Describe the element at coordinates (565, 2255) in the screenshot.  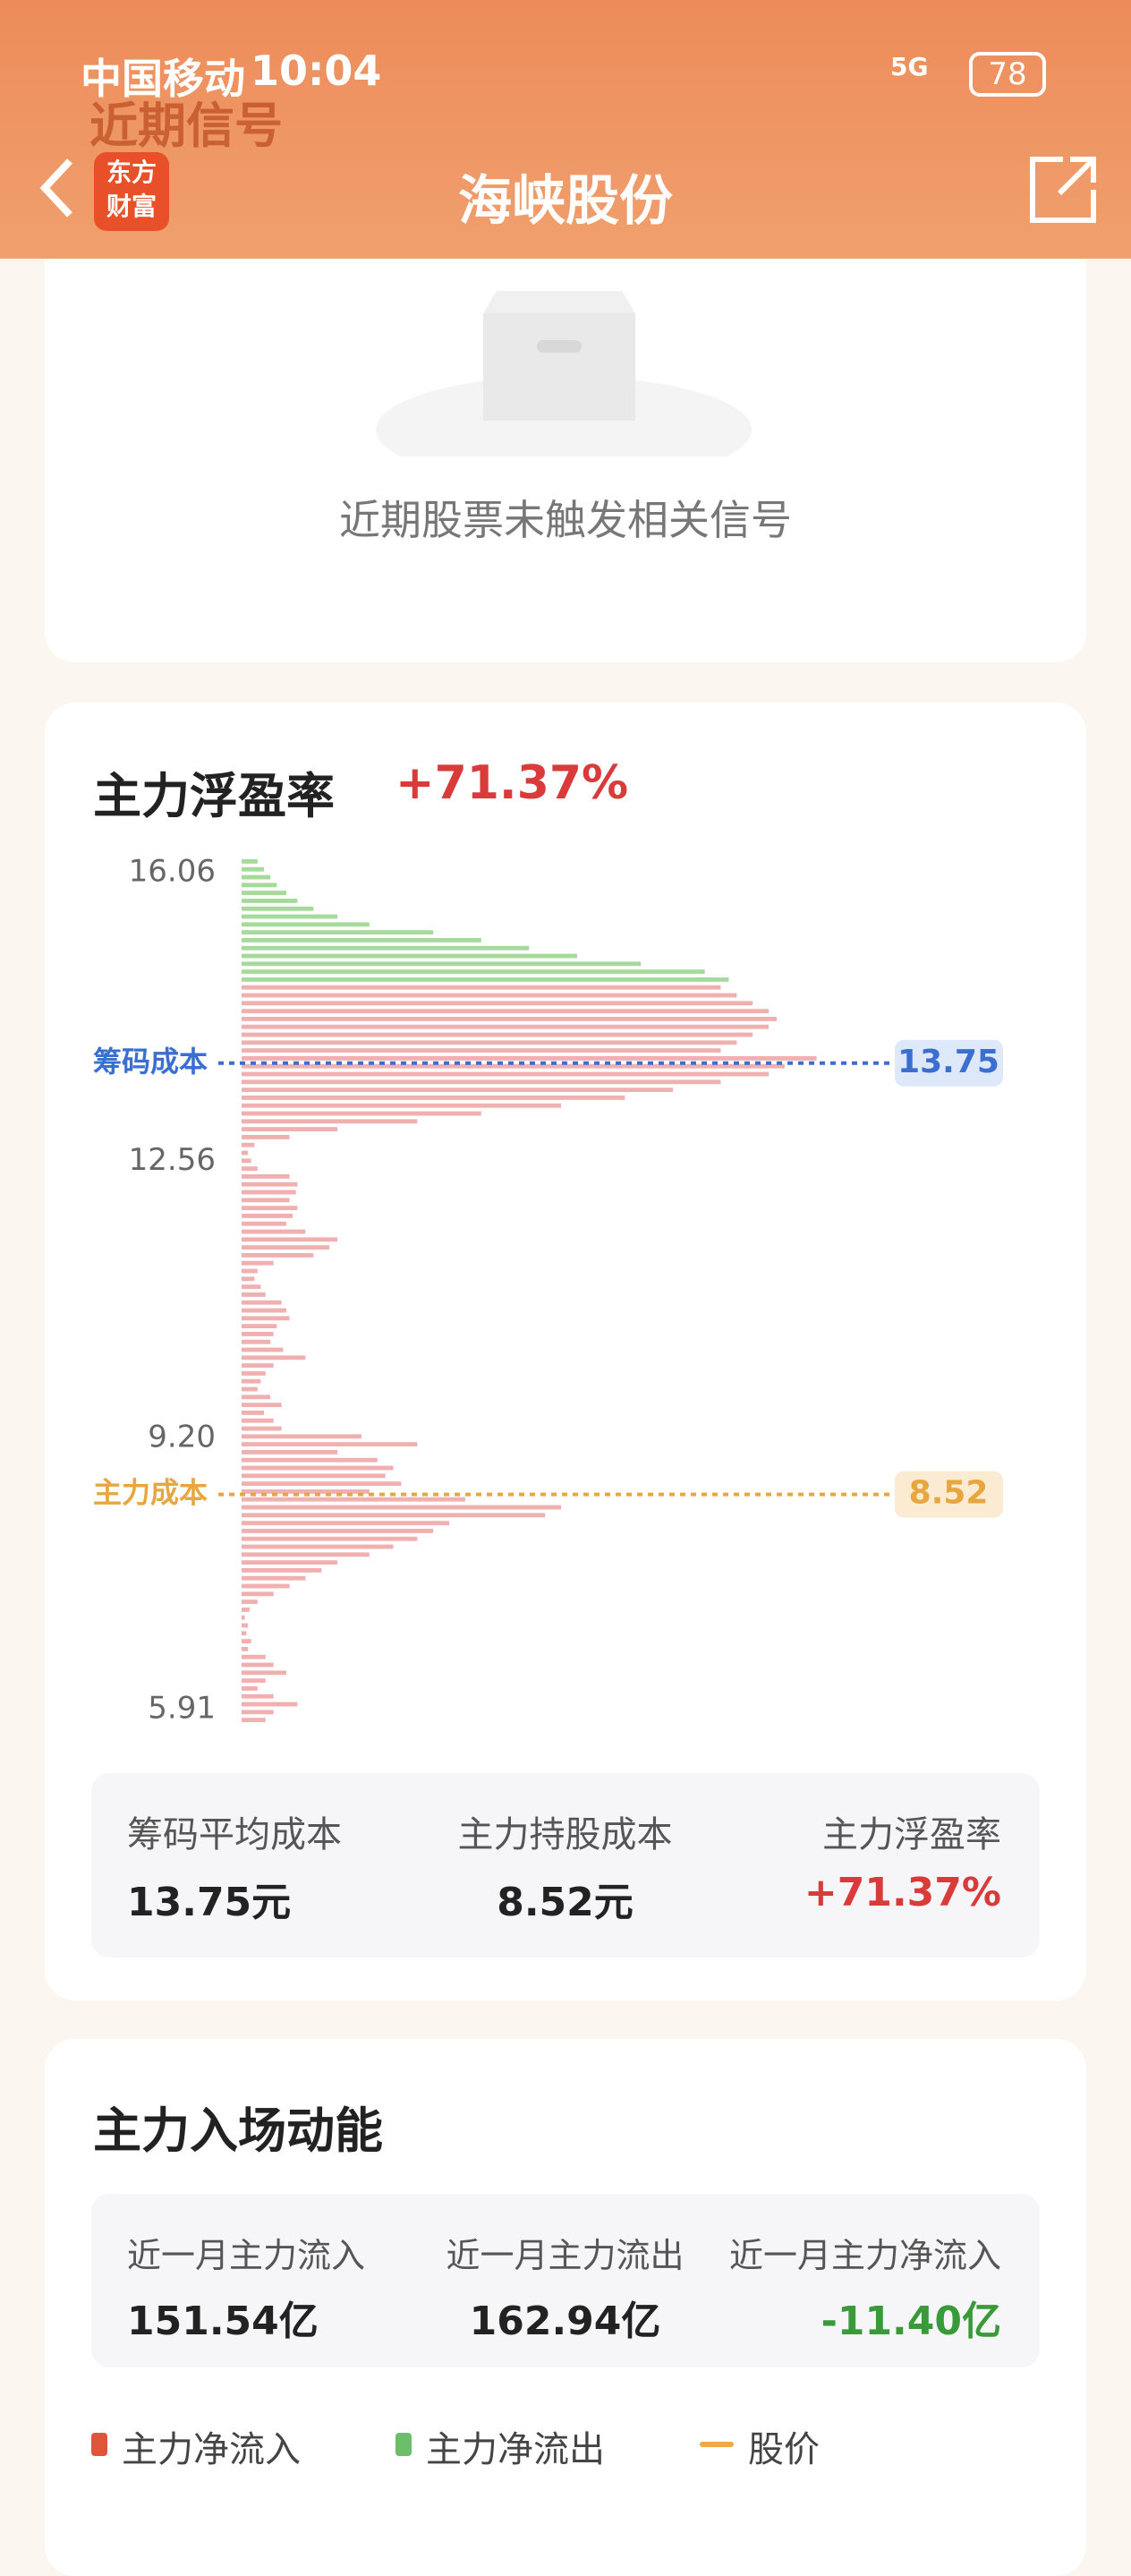
I see `summary-label: 近一月主力流出` at that location.